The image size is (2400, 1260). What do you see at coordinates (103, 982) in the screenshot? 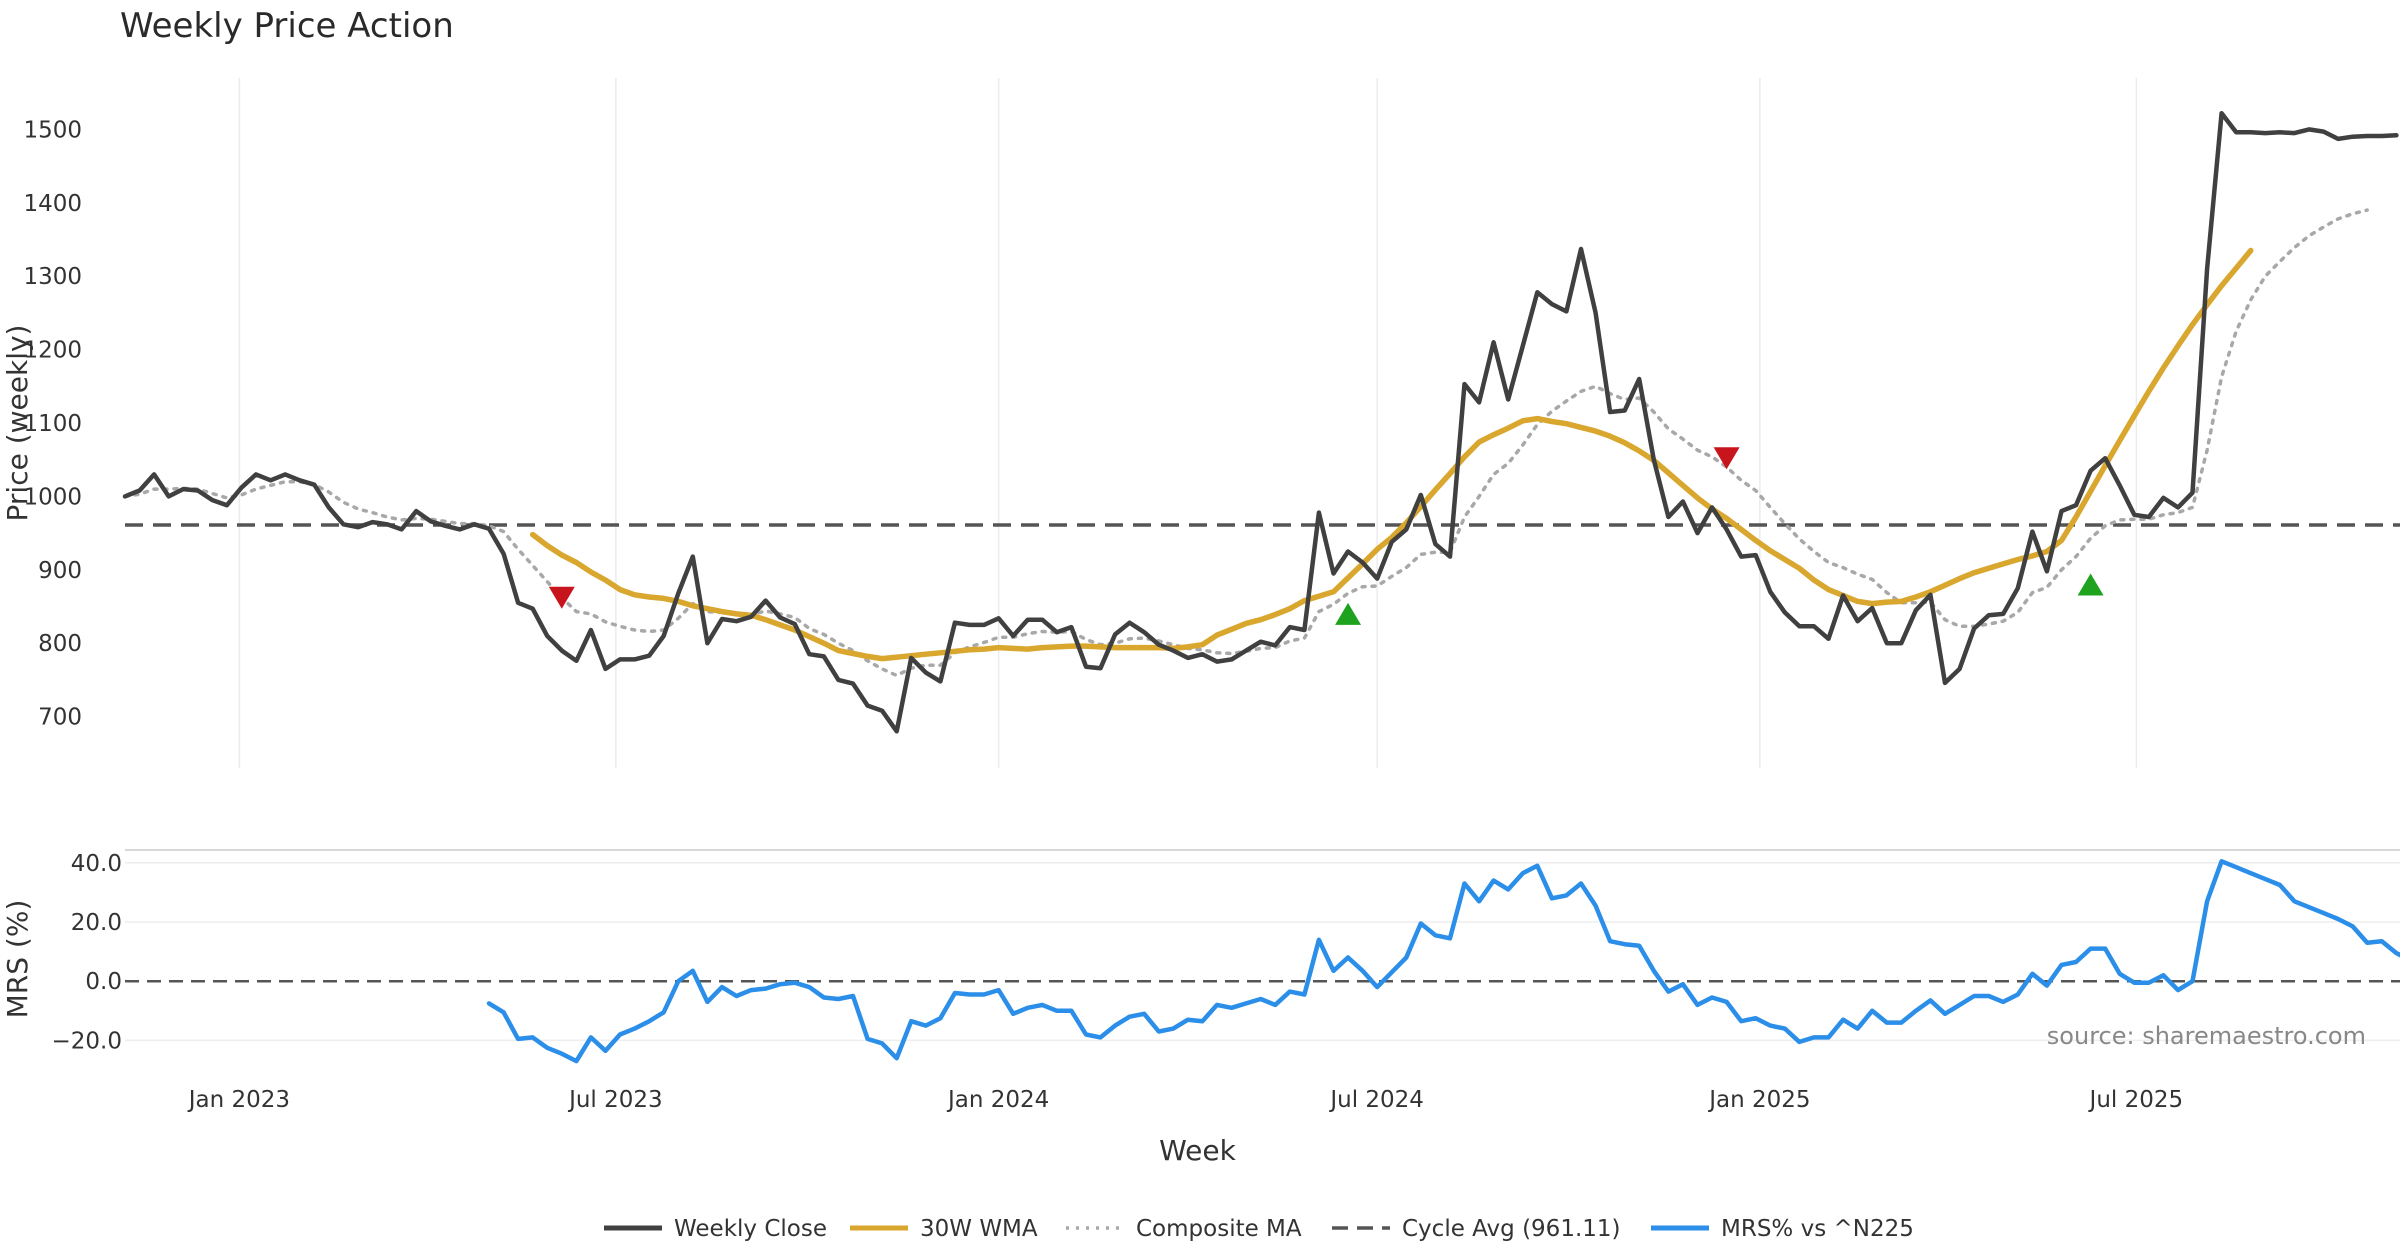
I see `mrs-y-tick-label: 0.0` at bounding box center [103, 982].